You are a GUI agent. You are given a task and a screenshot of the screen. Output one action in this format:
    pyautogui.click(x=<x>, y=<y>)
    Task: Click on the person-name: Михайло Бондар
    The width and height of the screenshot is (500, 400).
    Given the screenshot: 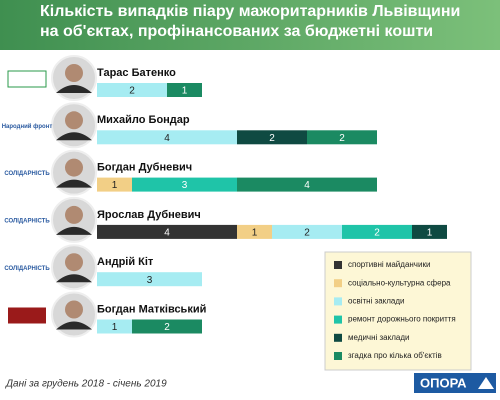 What is the action you would take?
    pyautogui.click(x=143, y=120)
    